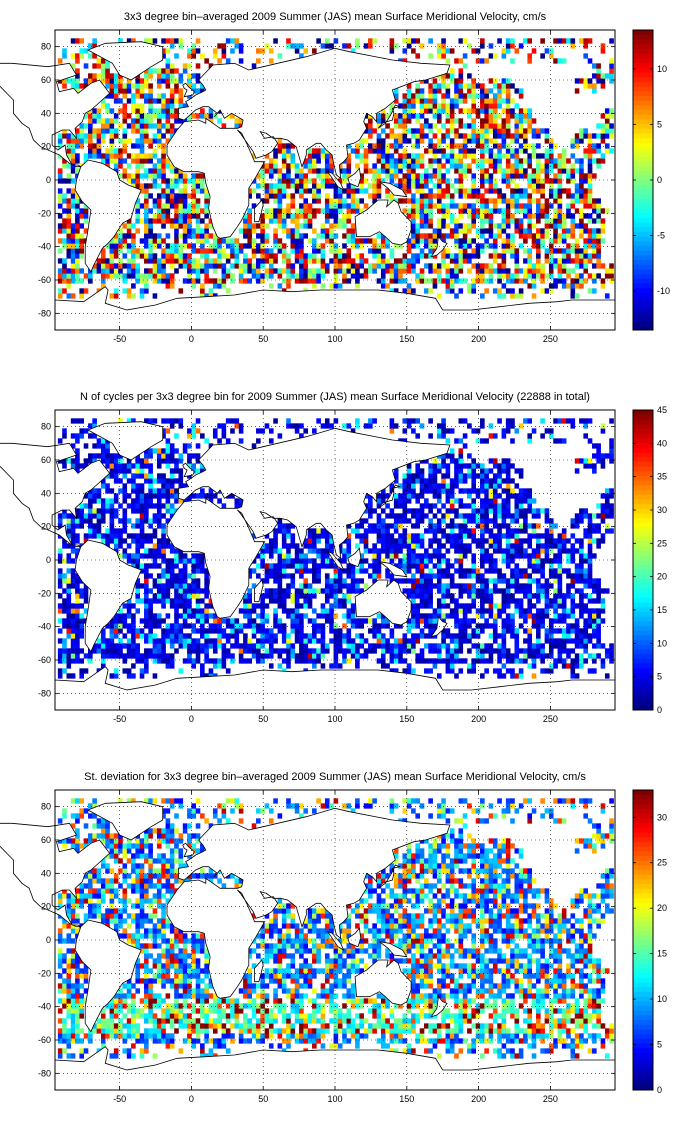 The image size is (696, 1140). What do you see at coordinates (393, 189) in the screenshot?
I see `coastline-newguinea` at bounding box center [393, 189].